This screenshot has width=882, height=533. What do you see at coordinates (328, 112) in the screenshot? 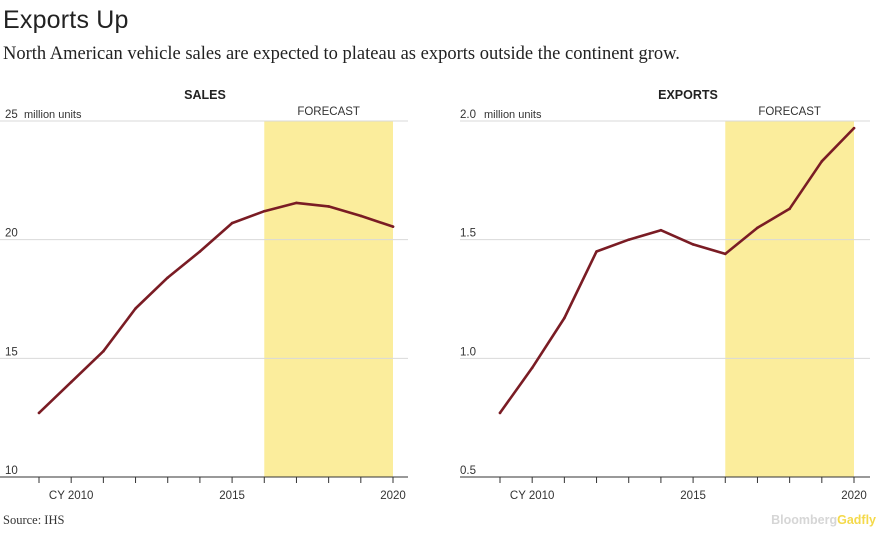
I see `sales-forecast-label: FORECAST` at bounding box center [328, 112].